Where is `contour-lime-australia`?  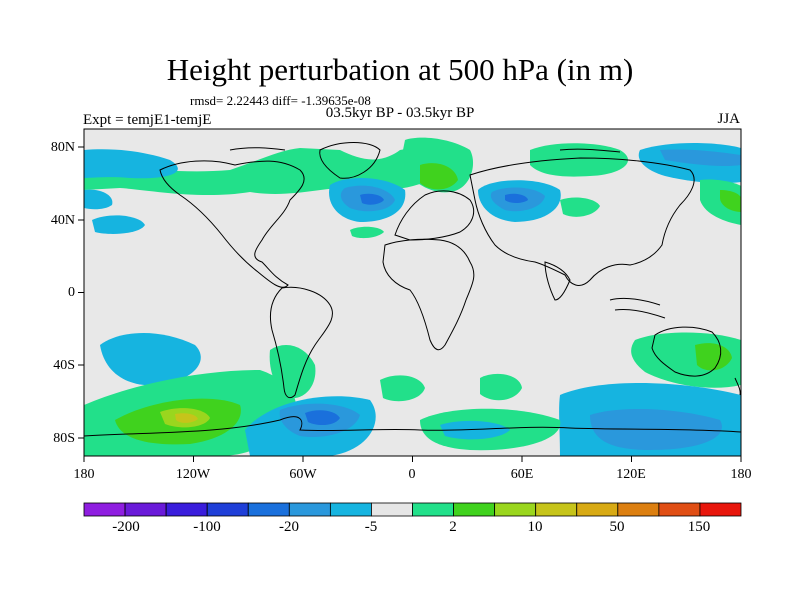 contour-lime-australia is located at coordinates (713, 357).